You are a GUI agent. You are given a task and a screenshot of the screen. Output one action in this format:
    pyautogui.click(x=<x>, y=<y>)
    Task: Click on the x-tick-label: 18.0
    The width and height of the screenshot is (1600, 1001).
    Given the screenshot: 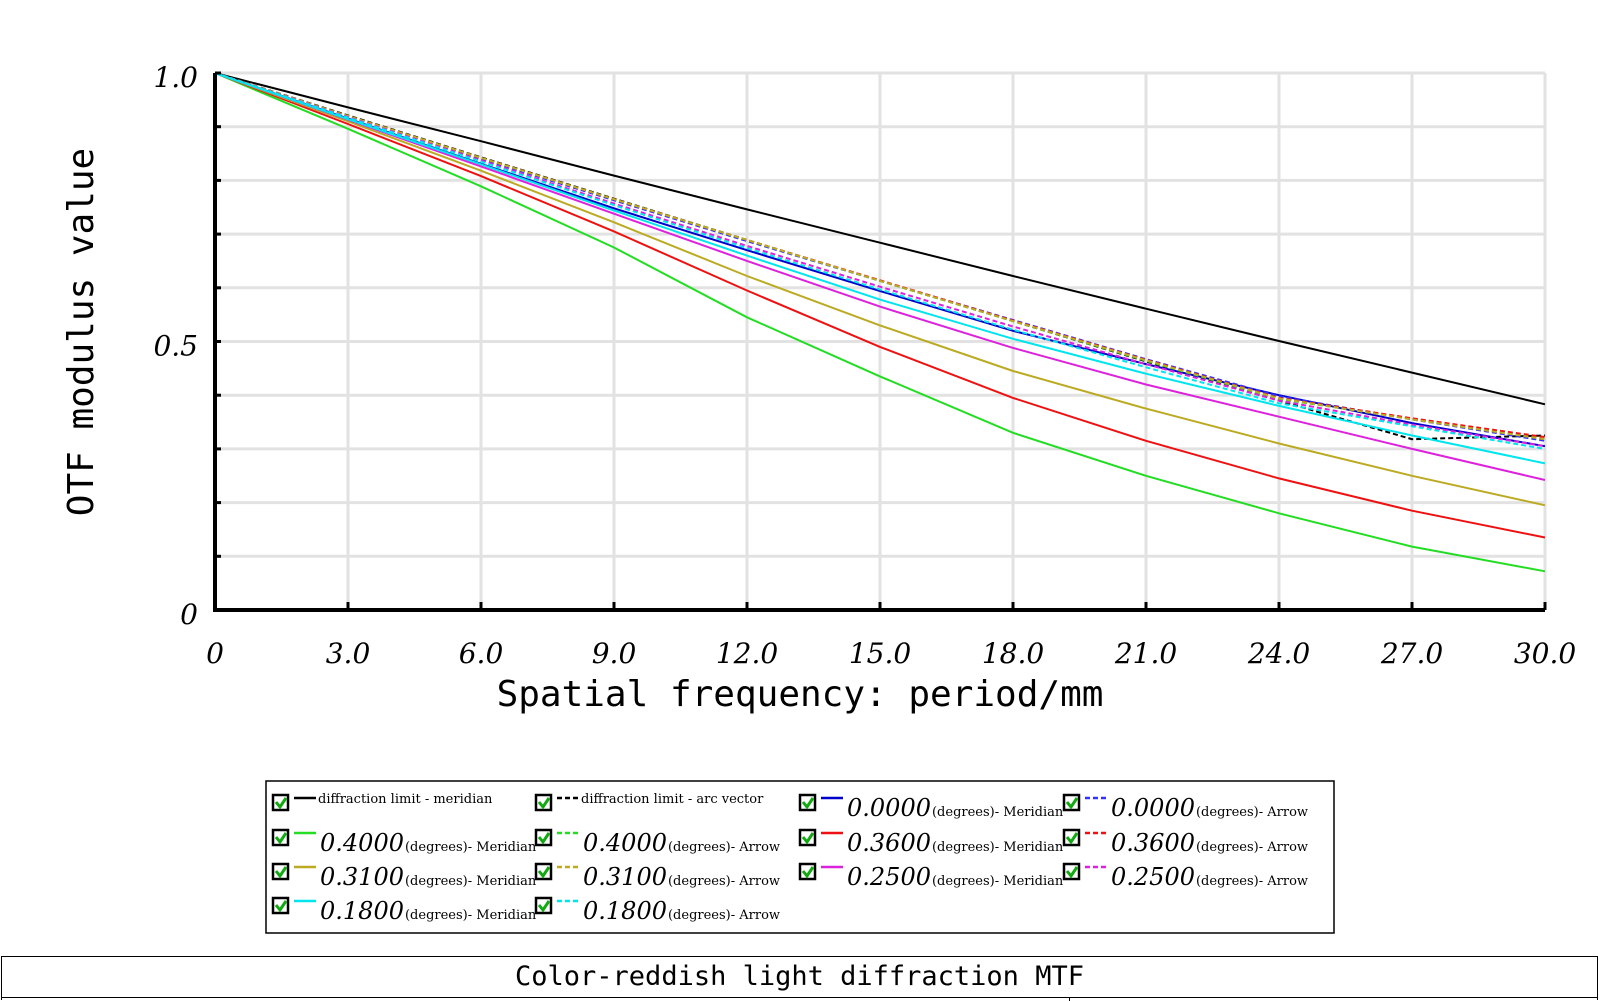 What is the action you would take?
    pyautogui.click(x=1013, y=653)
    